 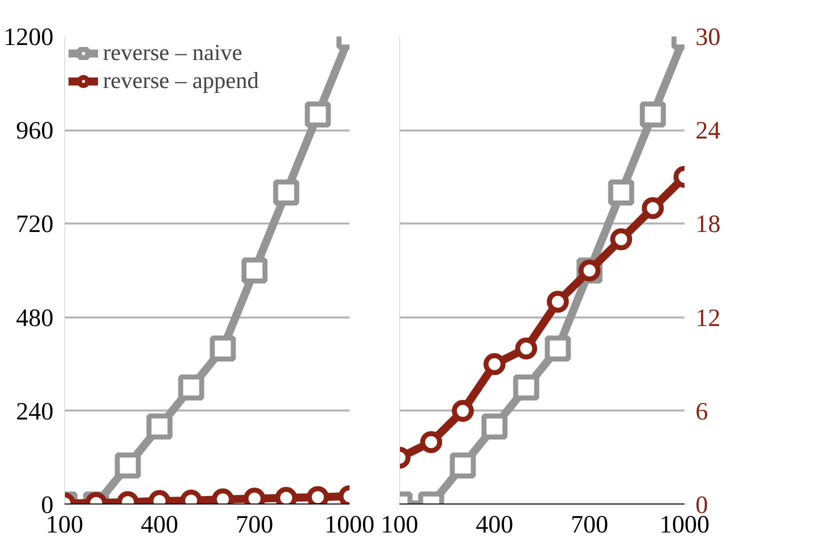 I want to click on legend-label: reverse – naive, so click(x=172, y=53).